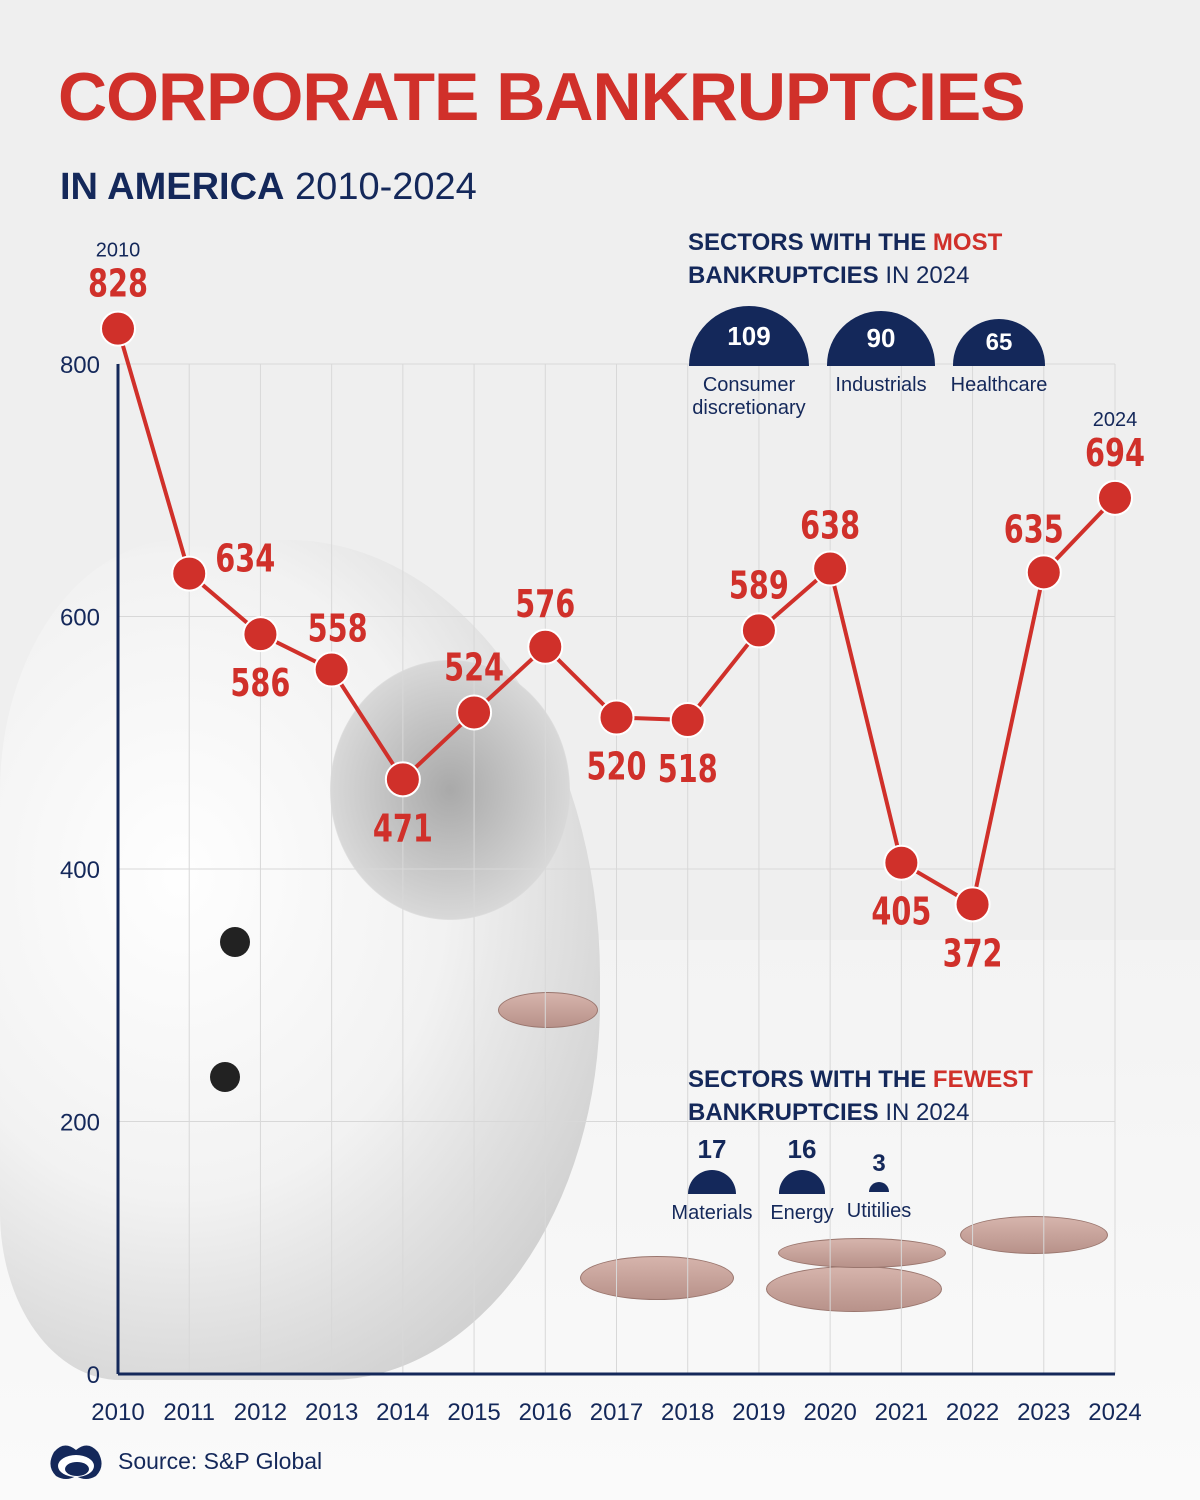 The height and width of the screenshot is (1500, 1200). Describe the element at coordinates (749, 396) in the screenshot. I see `sector-label: Consumer discretionary` at that location.